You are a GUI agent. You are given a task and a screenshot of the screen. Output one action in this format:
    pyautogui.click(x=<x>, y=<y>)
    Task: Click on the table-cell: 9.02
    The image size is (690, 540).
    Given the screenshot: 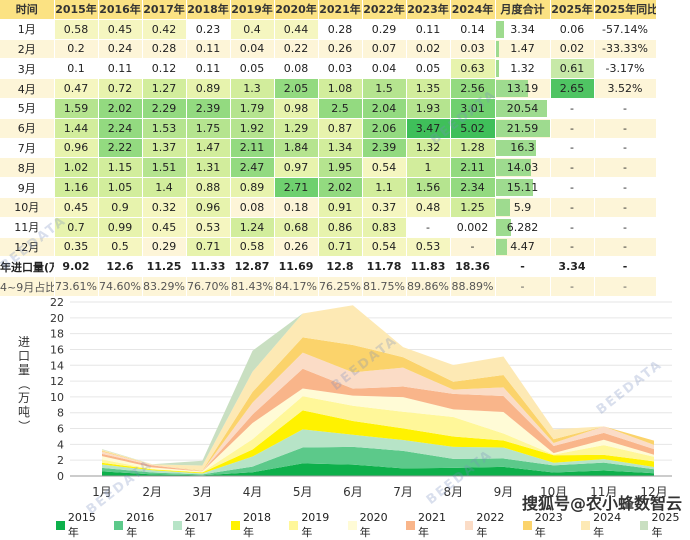 What is the action you would take?
    pyautogui.click(x=76, y=267)
    